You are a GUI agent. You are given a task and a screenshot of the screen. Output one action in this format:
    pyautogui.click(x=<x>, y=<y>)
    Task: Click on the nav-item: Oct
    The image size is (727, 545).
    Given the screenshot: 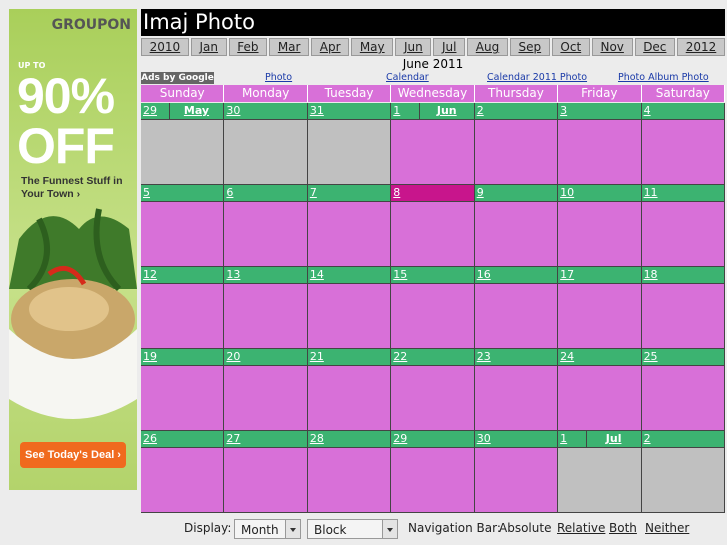 What is the action you would take?
    pyautogui.click(x=570, y=47)
    